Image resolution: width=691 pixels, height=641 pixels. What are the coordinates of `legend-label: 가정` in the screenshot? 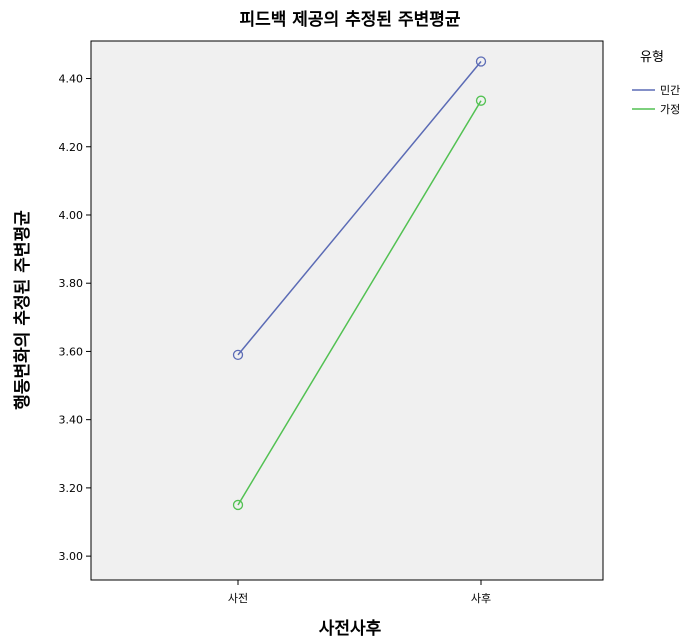 It's located at (670, 109).